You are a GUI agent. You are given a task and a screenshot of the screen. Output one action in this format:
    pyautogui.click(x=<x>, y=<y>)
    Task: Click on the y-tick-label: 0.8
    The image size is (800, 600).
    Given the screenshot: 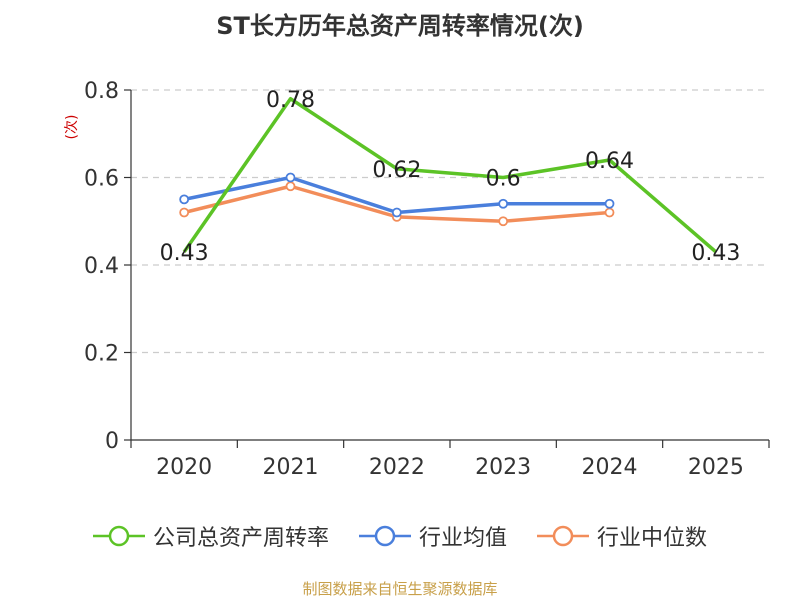 What is the action you would take?
    pyautogui.click(x=101, y=91)
    